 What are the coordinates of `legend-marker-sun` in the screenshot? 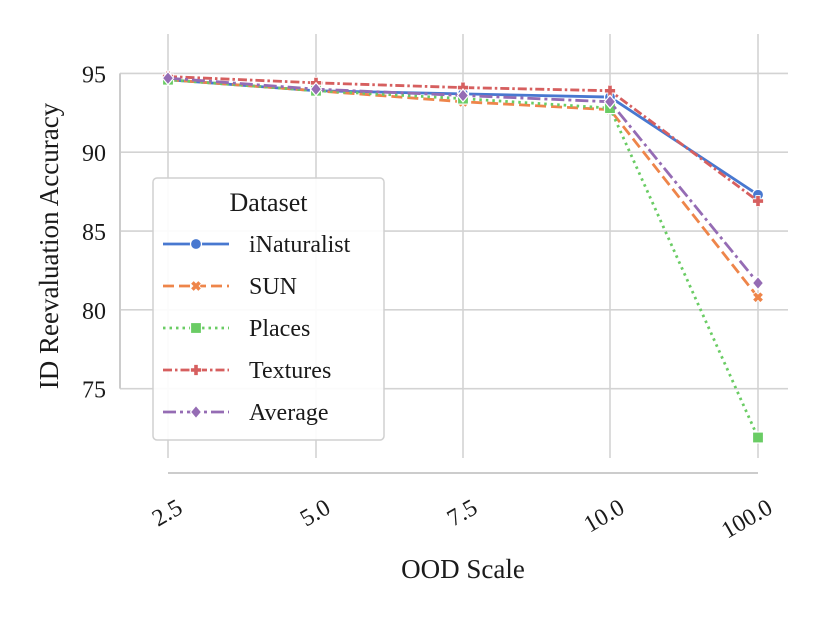 It's located at (196, 286).